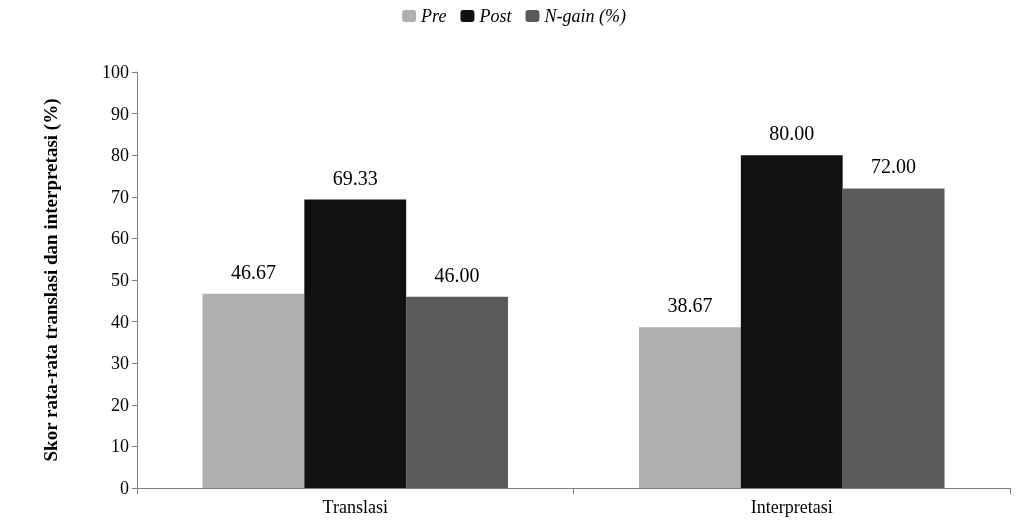 This screenshot has width=1028, height=523. What do you see at coordinates (120, 404) in the screenshot?
I see `y-tick-label: 20` at bounding box center [120, 404].